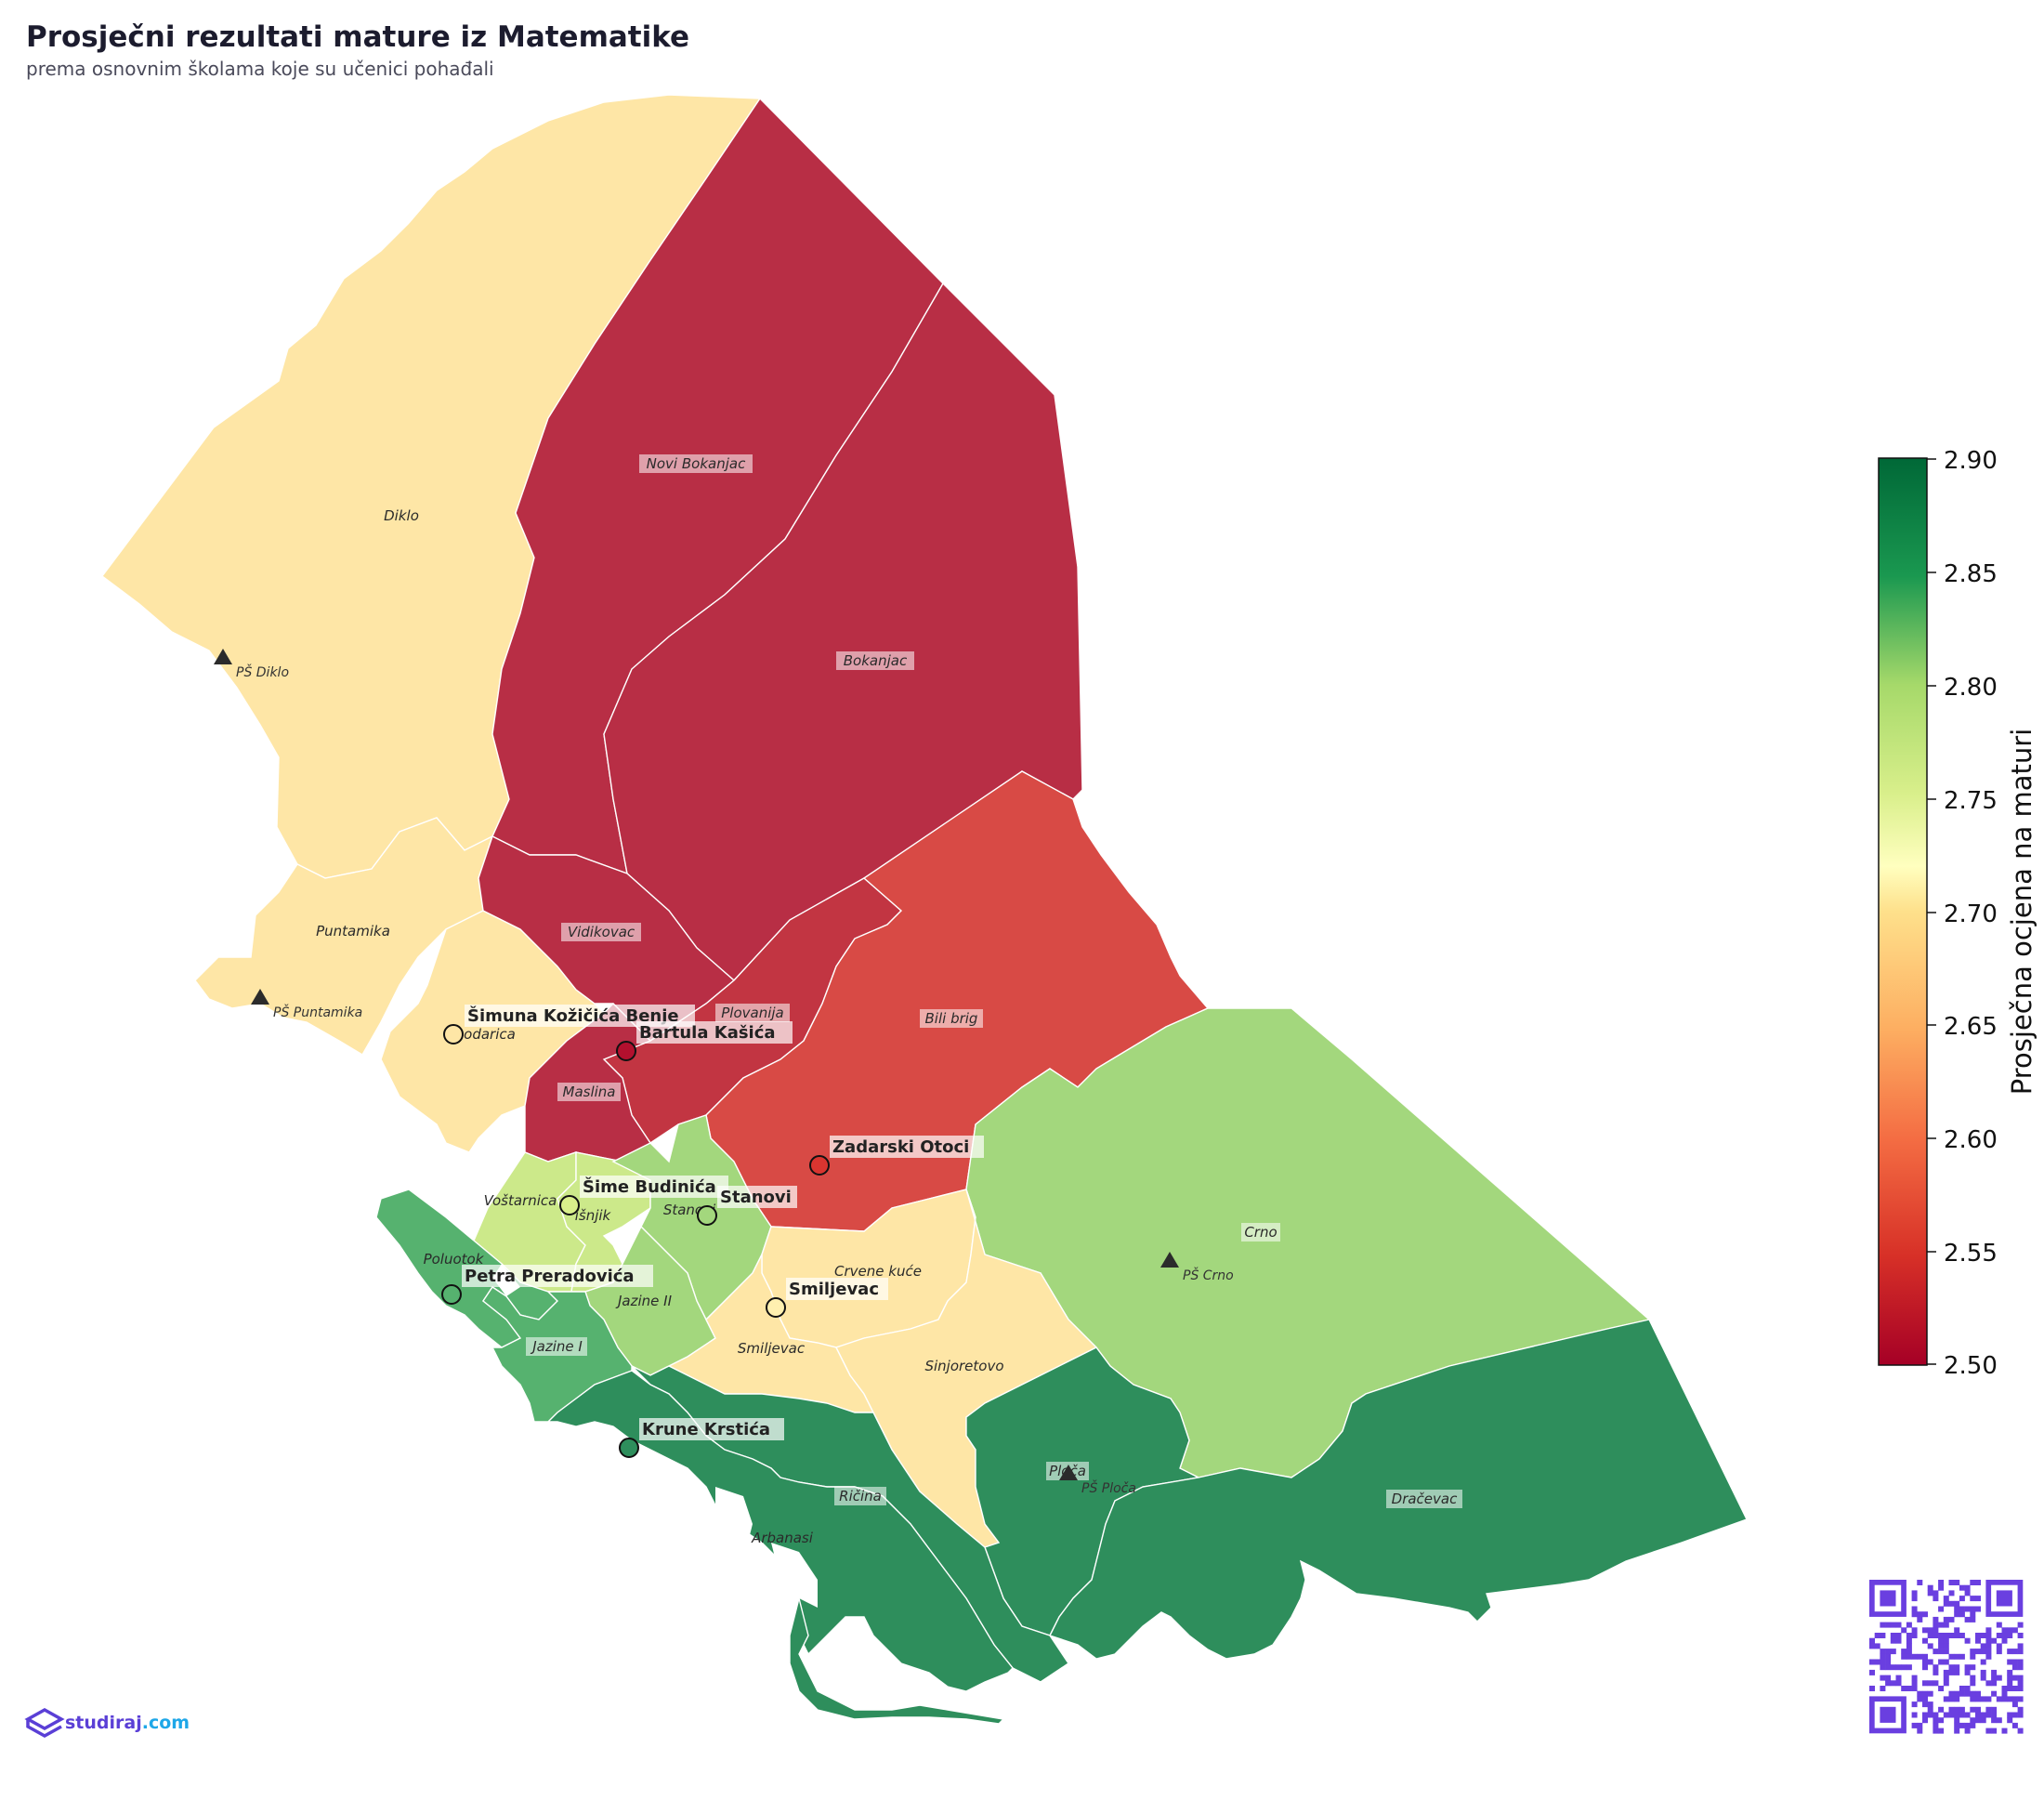 This screenshot has height=1813, width=2044. Describe the element at coordinates (644, 1301) in the screenshot. I see `label-jazine-ii: Jazine II` at that location.